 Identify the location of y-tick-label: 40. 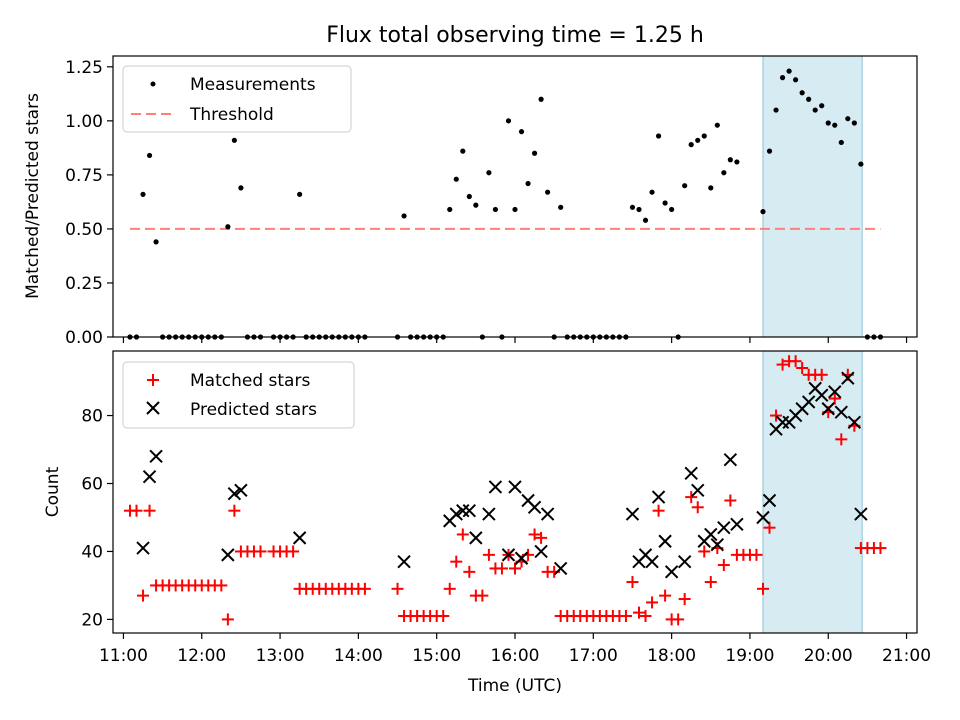
(92, 552).